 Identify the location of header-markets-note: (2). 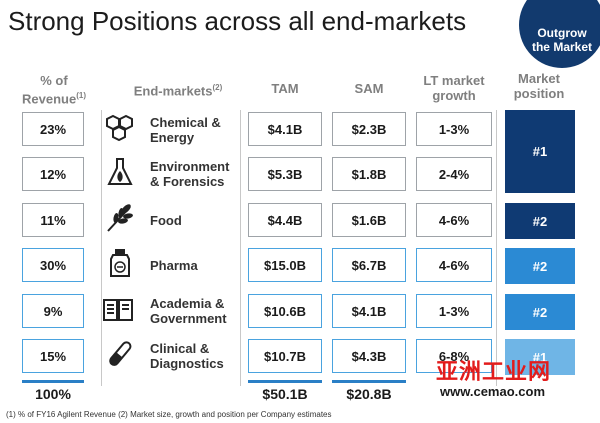
(217, 87).